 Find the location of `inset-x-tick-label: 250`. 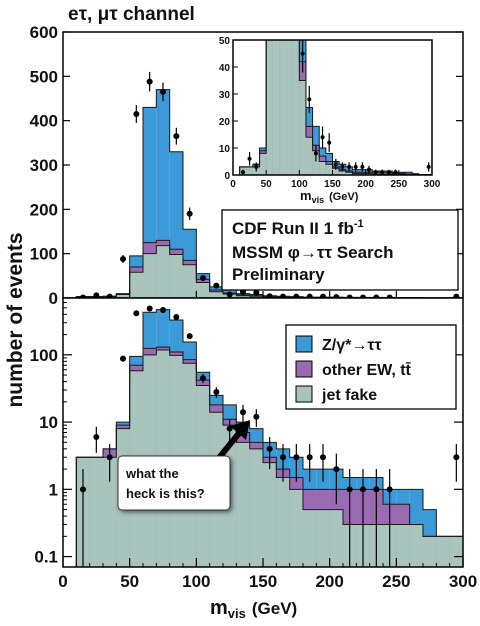

inset-x-tick-label: 250 is located at coordinates (398, 184).